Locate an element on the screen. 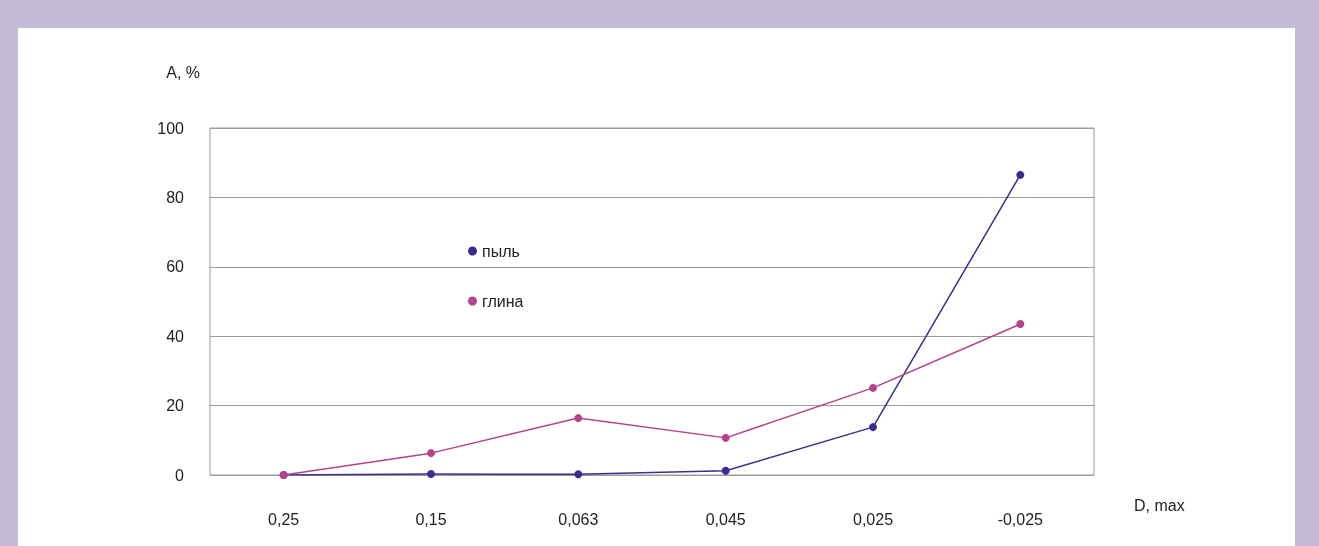 The image size is (1319, 546). y-tick-label: 40 is located at coordinates (175, 336).